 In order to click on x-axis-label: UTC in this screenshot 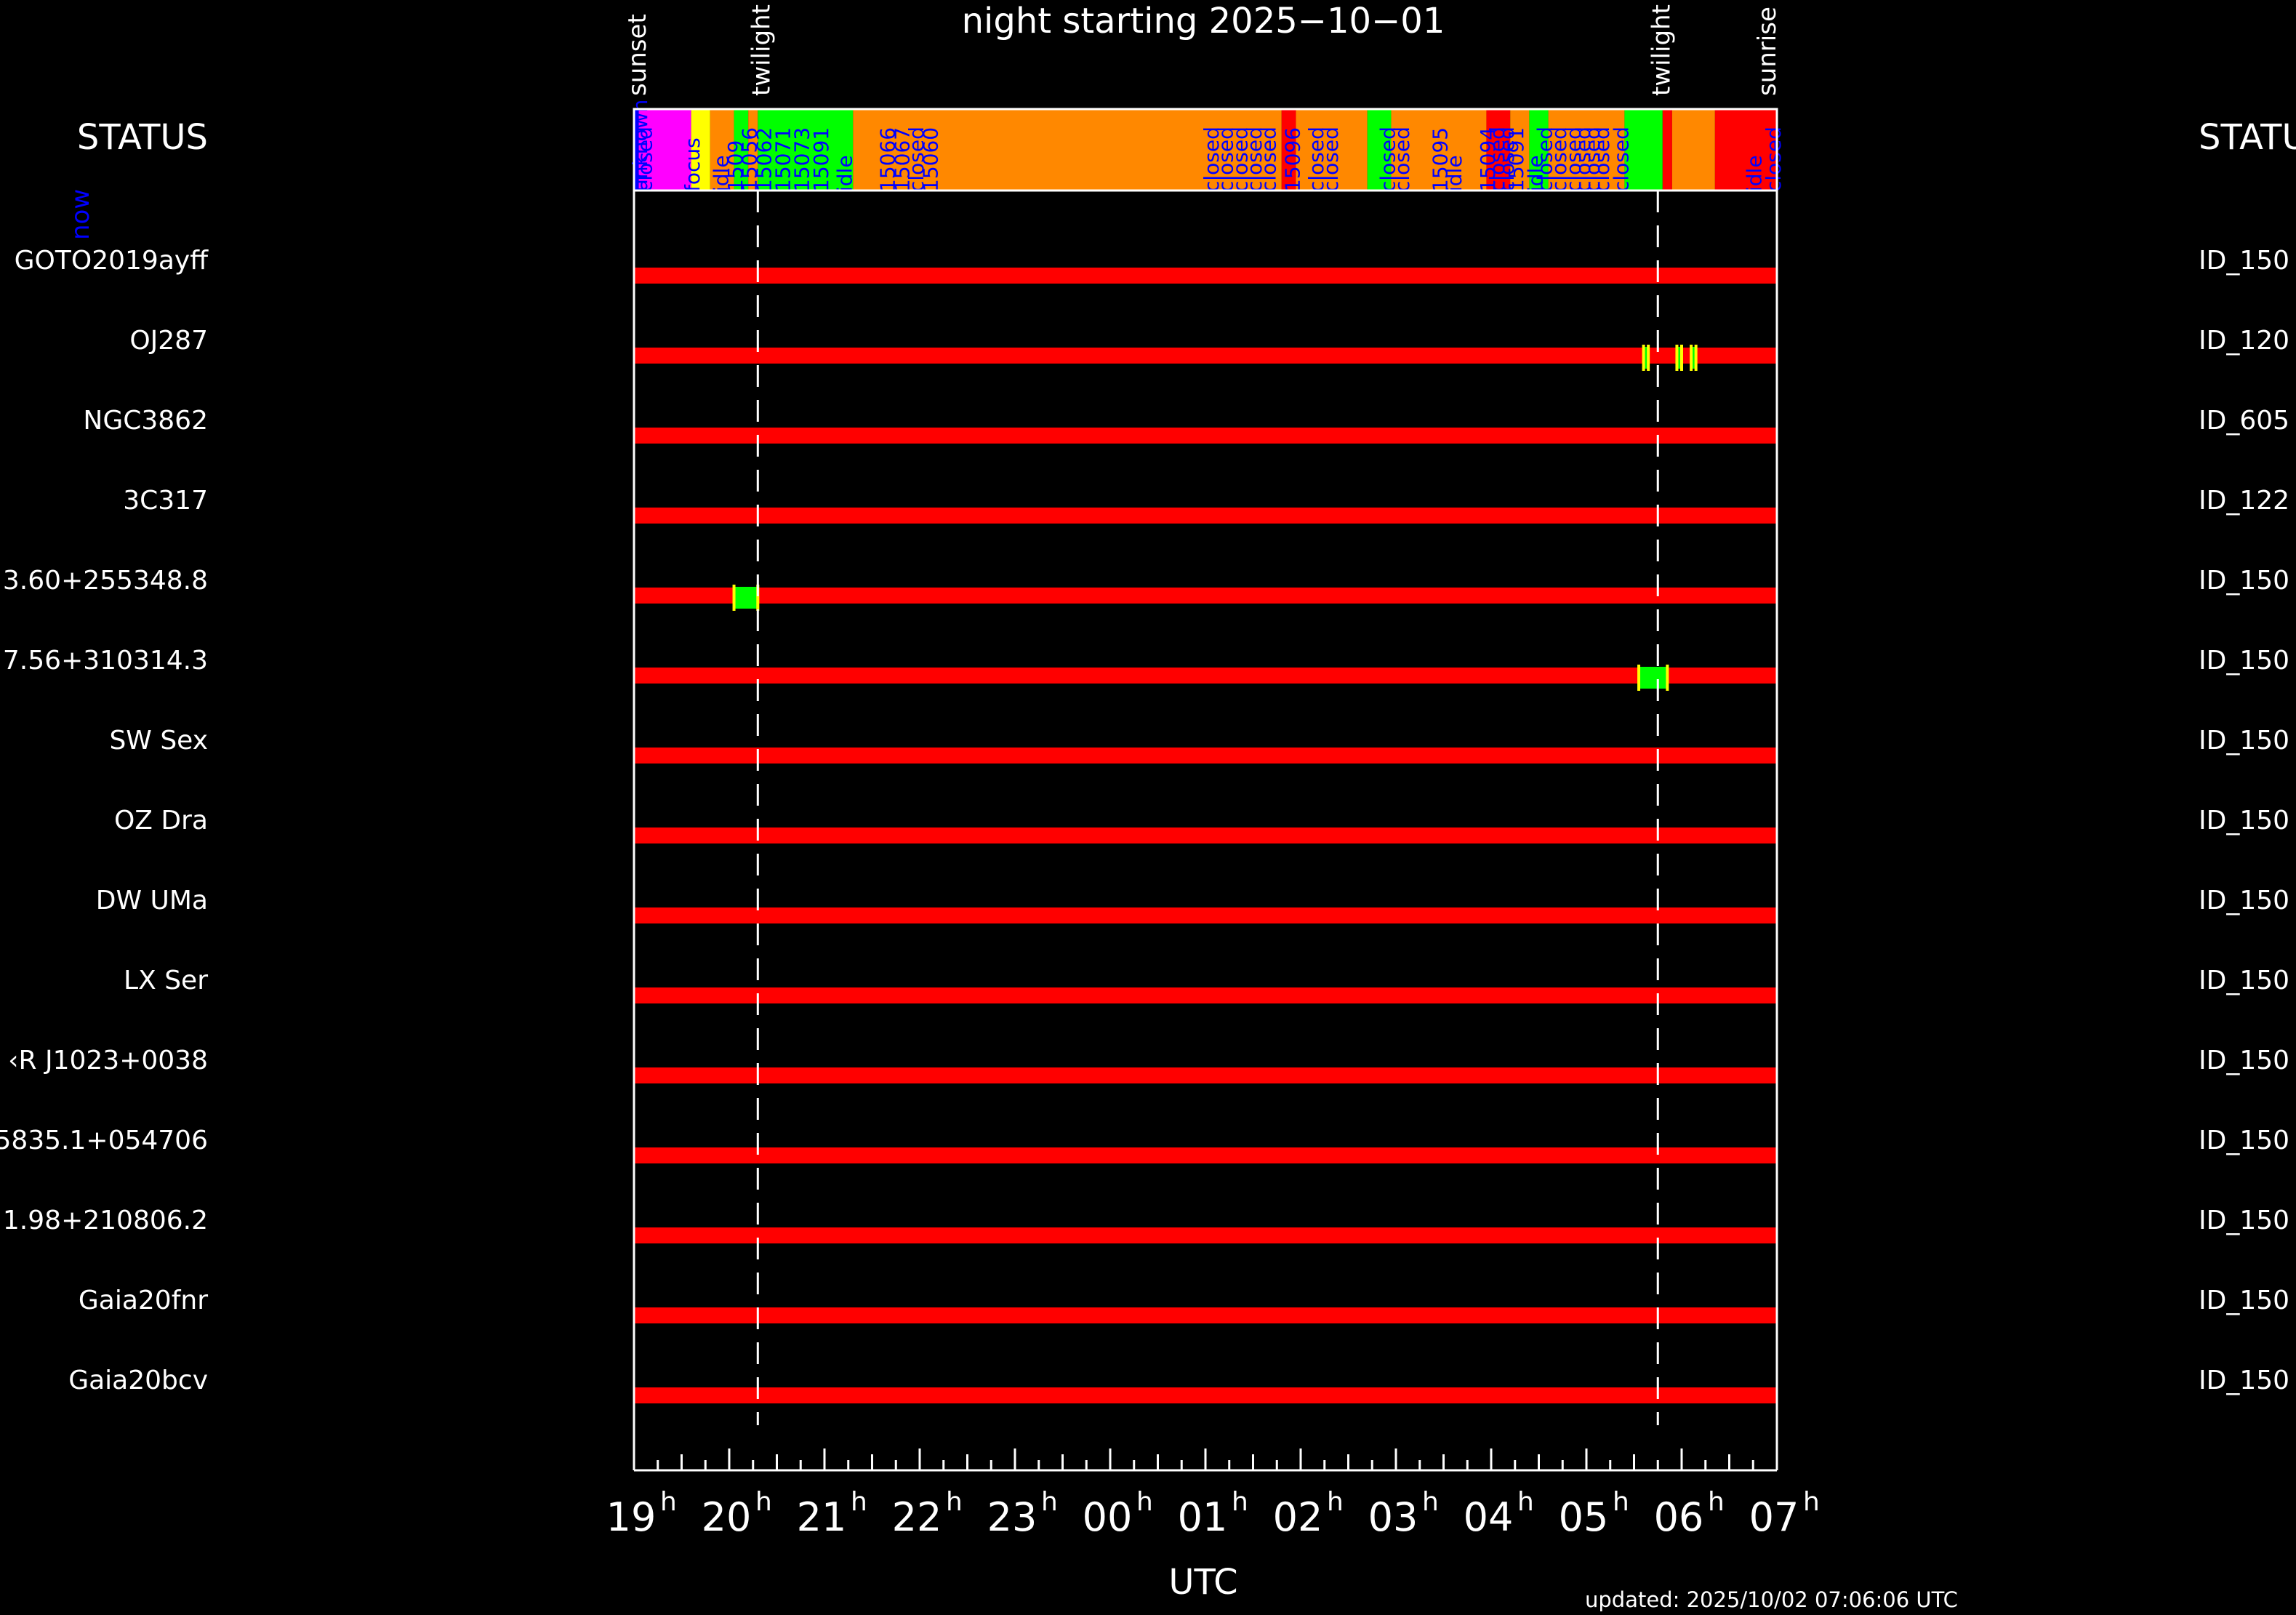, I will do `click(1203, 1583)`.